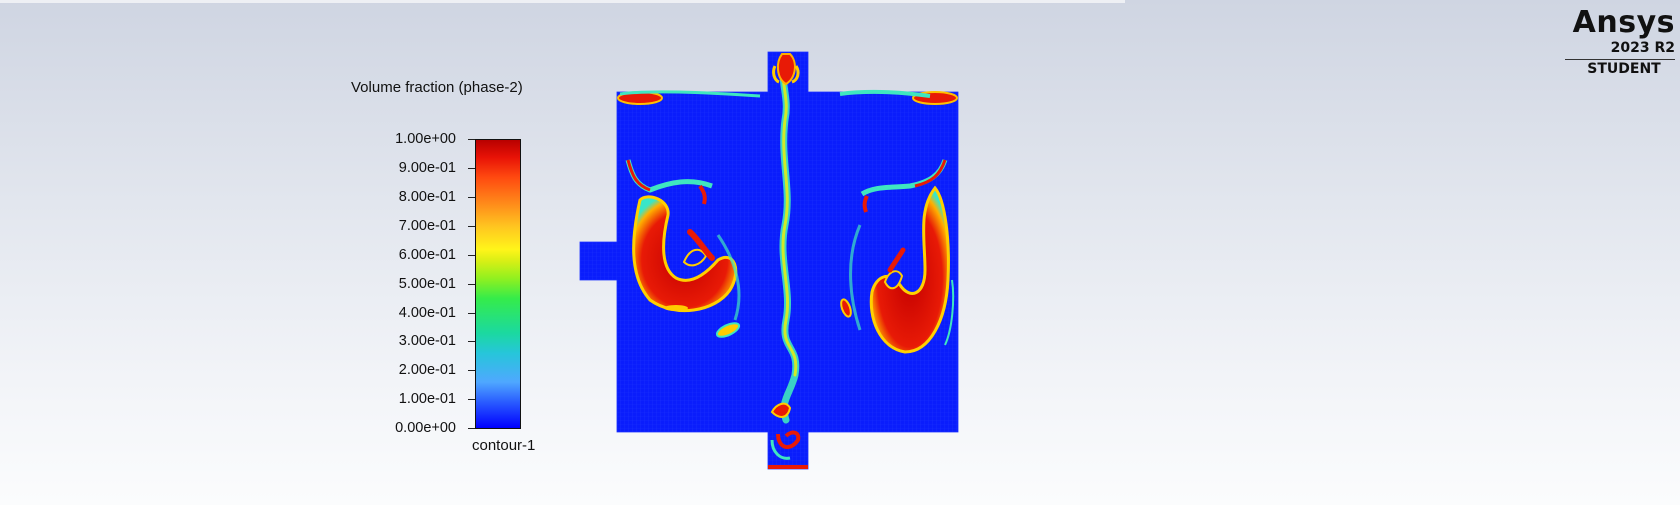  I want to click on logo-version: 2023 R2, so click(1620, 50).